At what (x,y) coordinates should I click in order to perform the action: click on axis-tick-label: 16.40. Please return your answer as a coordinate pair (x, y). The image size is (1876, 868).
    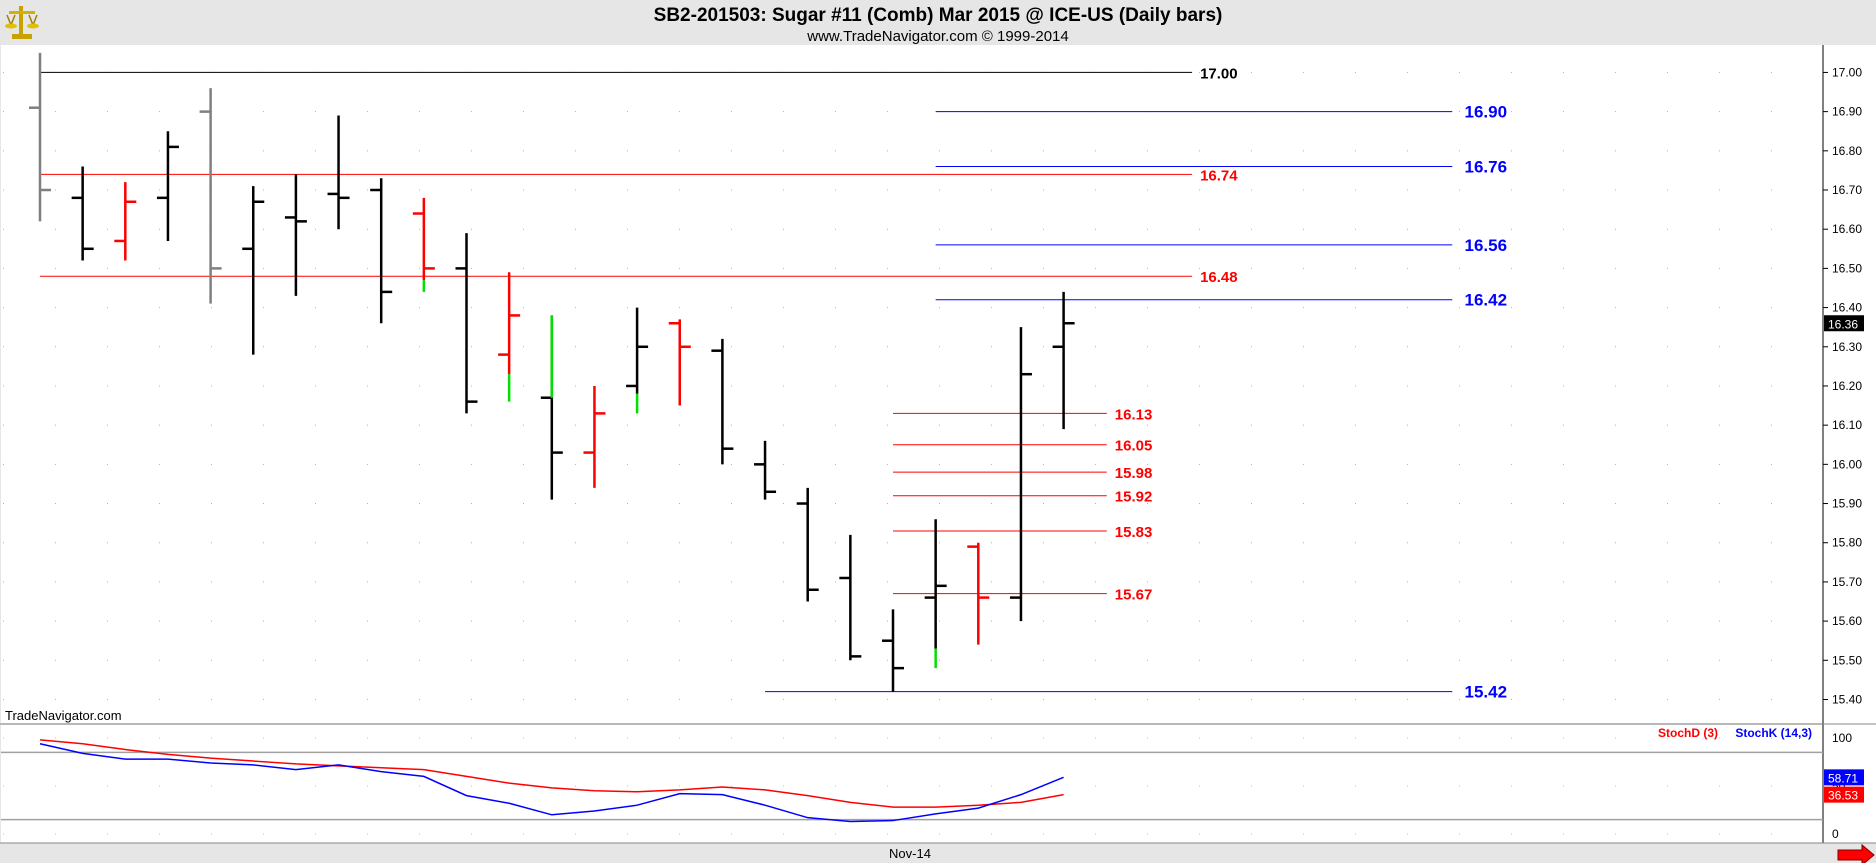
    Looking at the image, I should click on (1847, 308).